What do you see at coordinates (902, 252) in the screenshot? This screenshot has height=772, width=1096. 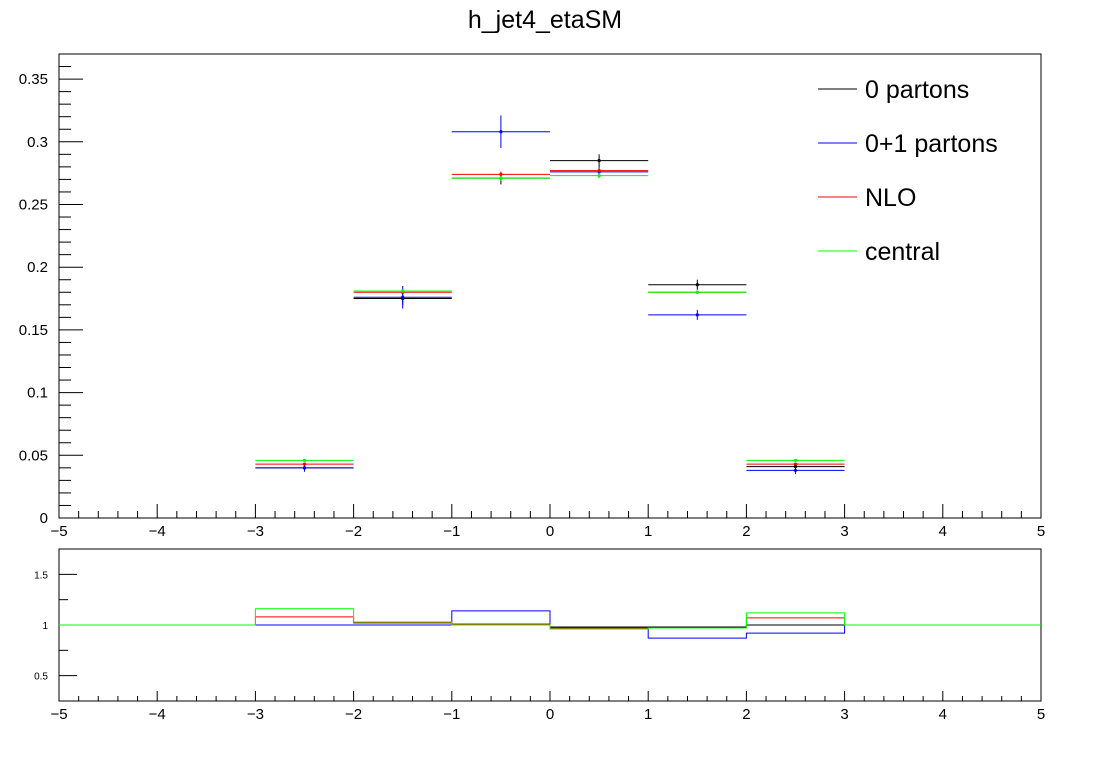 I see `legend-label: central` at bounding box center [902, 252].